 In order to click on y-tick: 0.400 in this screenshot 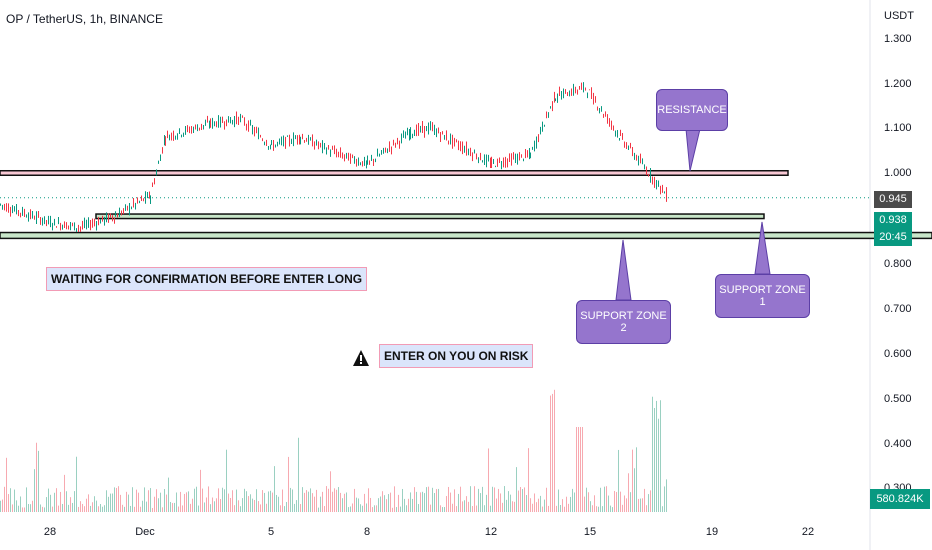, I will do `click(898, 444)`.